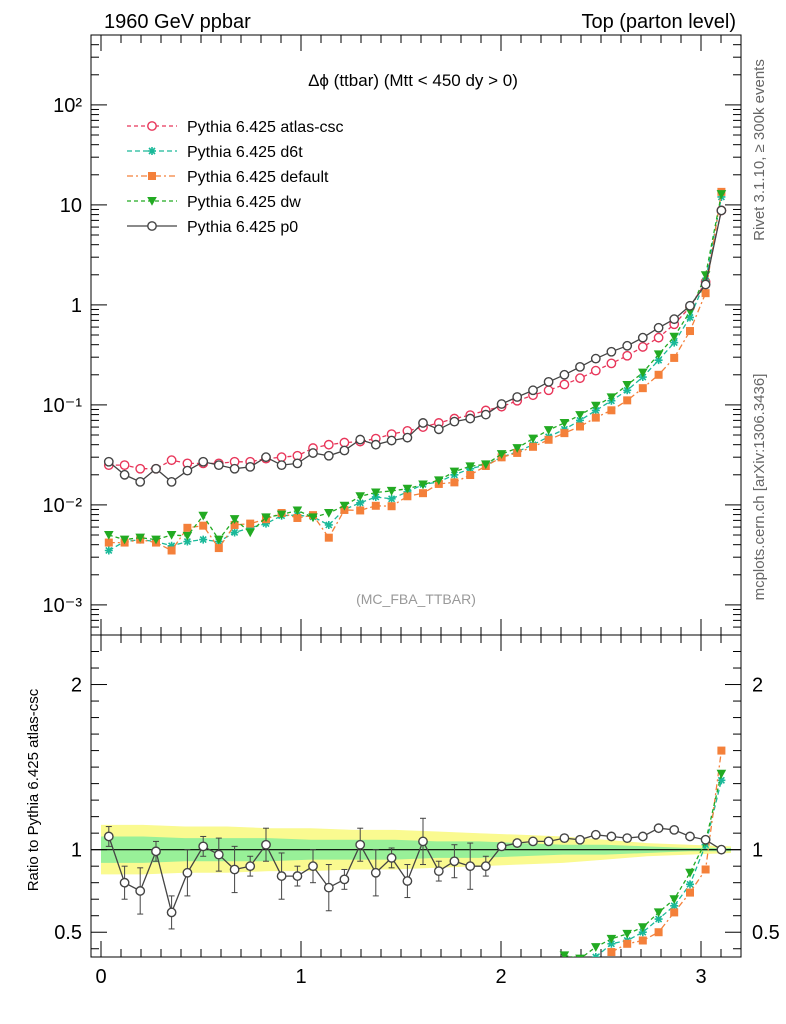 Image resolution: width=786 pixels, height=1024 pixels. What do you see at coordinates (757, 851) in the screenshot?
I see `ratio-tick-label-right: 1` at bounding box center [757, 851].